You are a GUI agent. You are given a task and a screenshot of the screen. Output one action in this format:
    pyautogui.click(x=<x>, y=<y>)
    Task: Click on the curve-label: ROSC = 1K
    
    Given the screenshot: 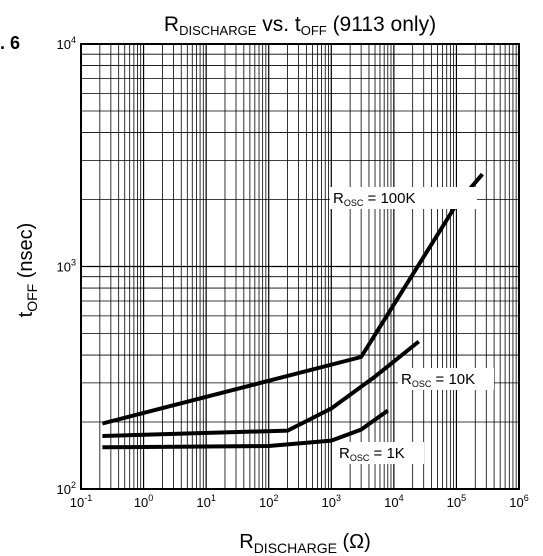 What is the action you would take?
    pyautogui.click(x=372, y=454)
    